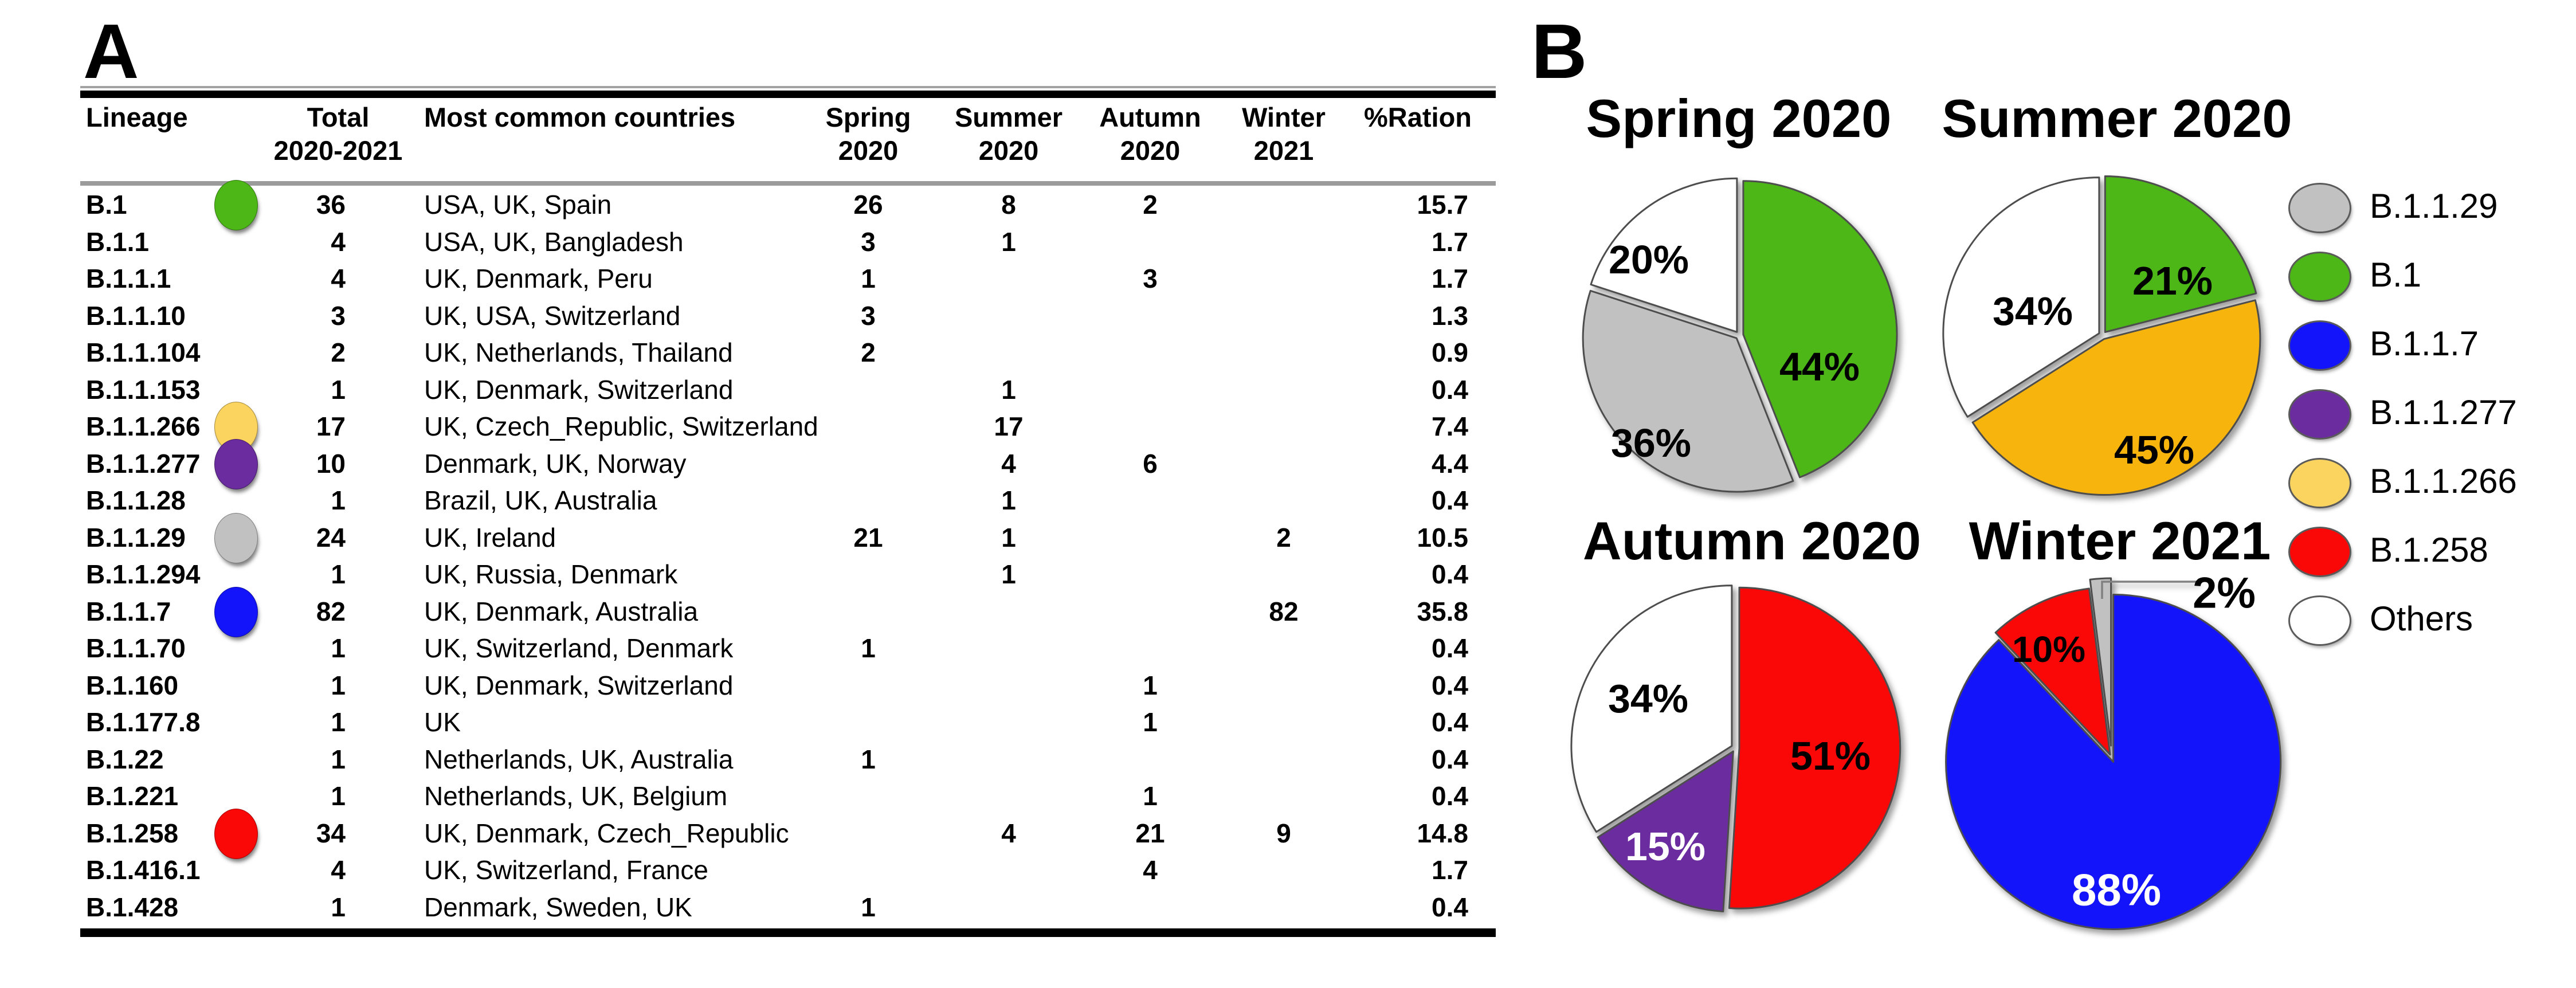 The height and width of the screenshot is (988, 2576). Describe the element at coordinates (788, 685) in the screenshot. I see `table-row: B.1.160 1 UK, Denmark, Switzerland 1 0.4` at that location.